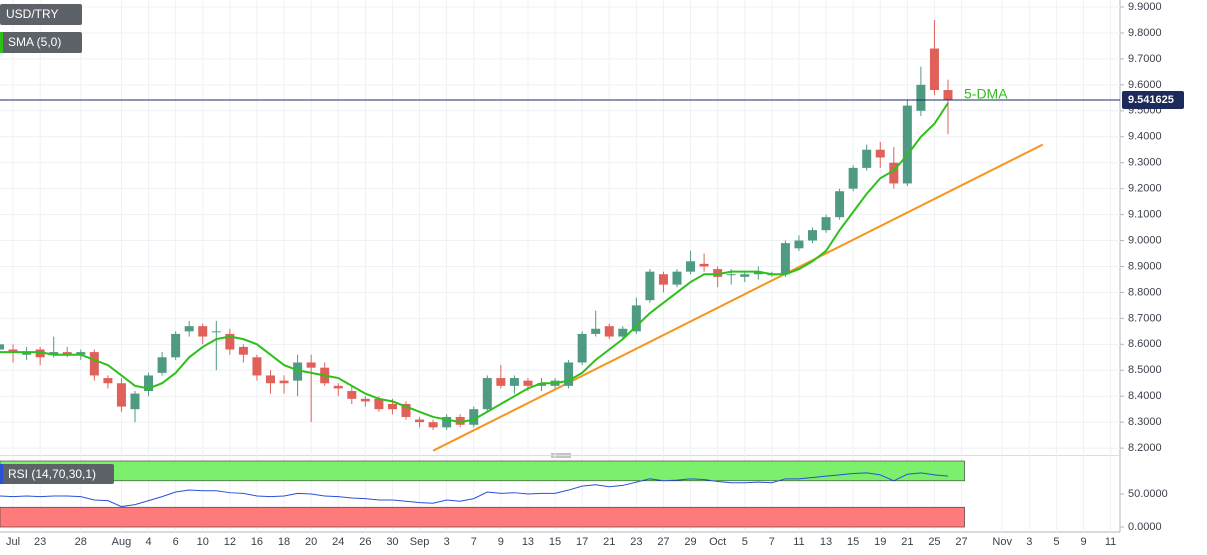  I want to click on x-tick-label: 3, so click(1029, 542).